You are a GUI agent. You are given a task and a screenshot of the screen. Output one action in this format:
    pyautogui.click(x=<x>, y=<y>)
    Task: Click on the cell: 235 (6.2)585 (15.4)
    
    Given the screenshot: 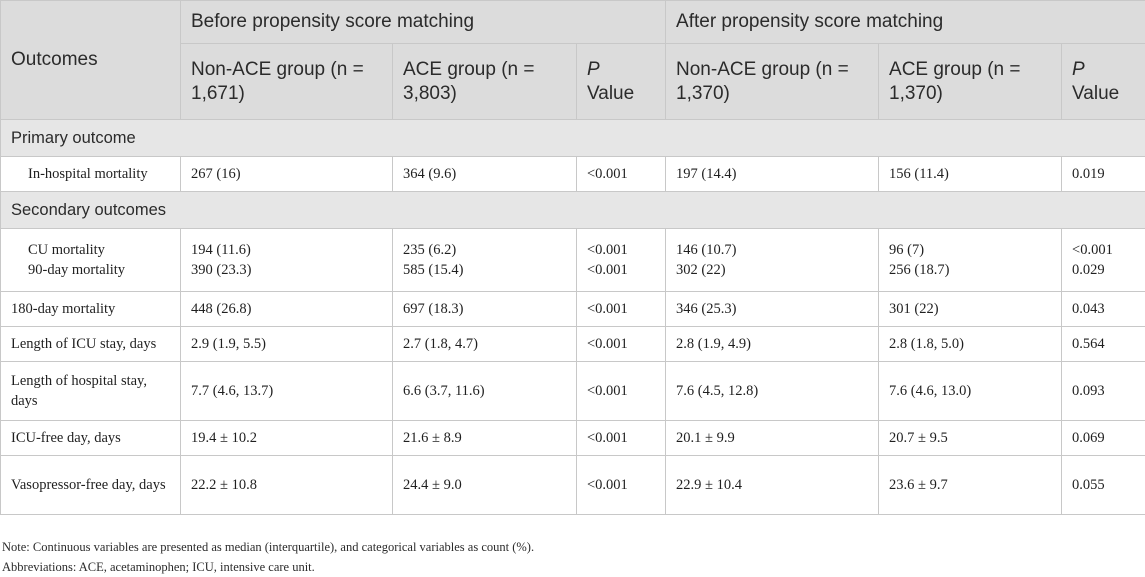 What is the action you would take?
    pyautogui.click(x=485, y=260)
    